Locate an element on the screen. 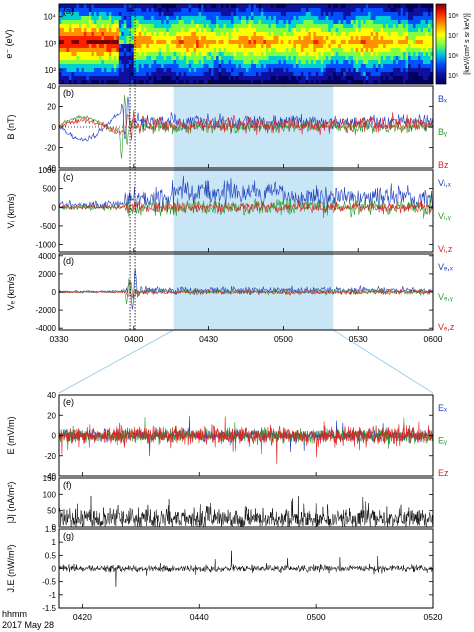 The height and width of the screenshot is (632, 474). ytick-label: 20 is located at coordinates (51, 107).